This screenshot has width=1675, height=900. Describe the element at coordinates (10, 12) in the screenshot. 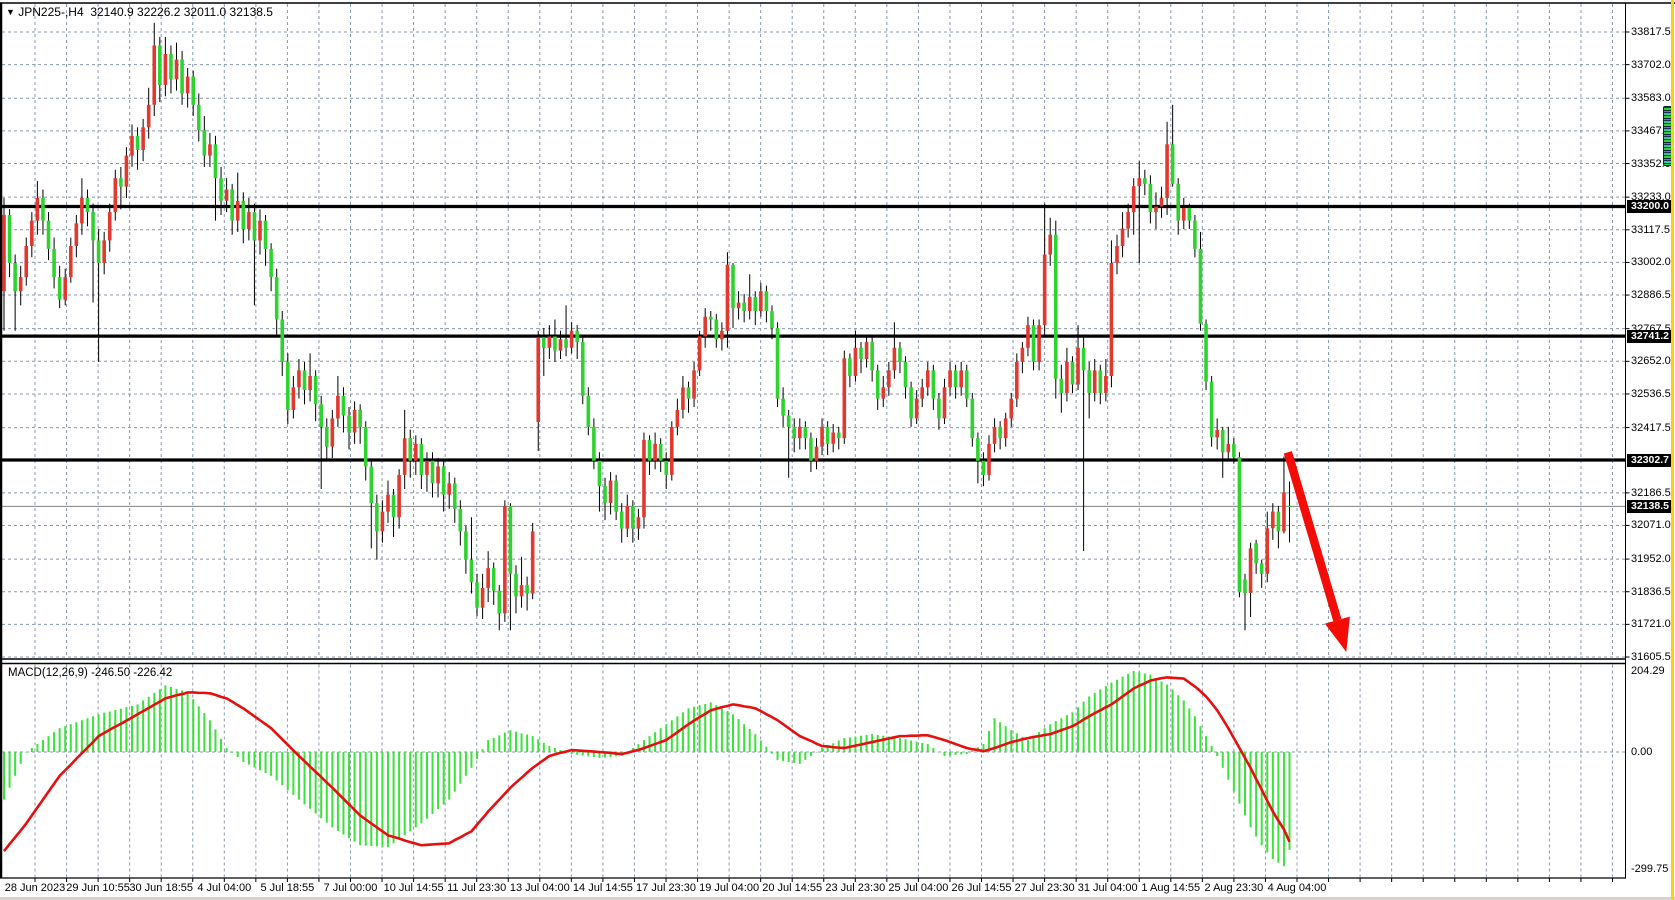

I see `symbol-dropdown-icon: ▼` at that location.